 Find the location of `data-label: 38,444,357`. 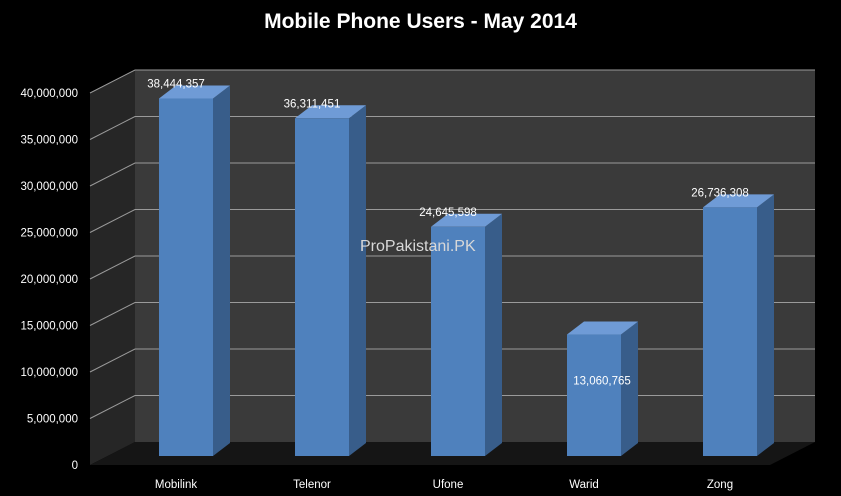

data-label: 38,444,357 is located at coordinates (176, 84).